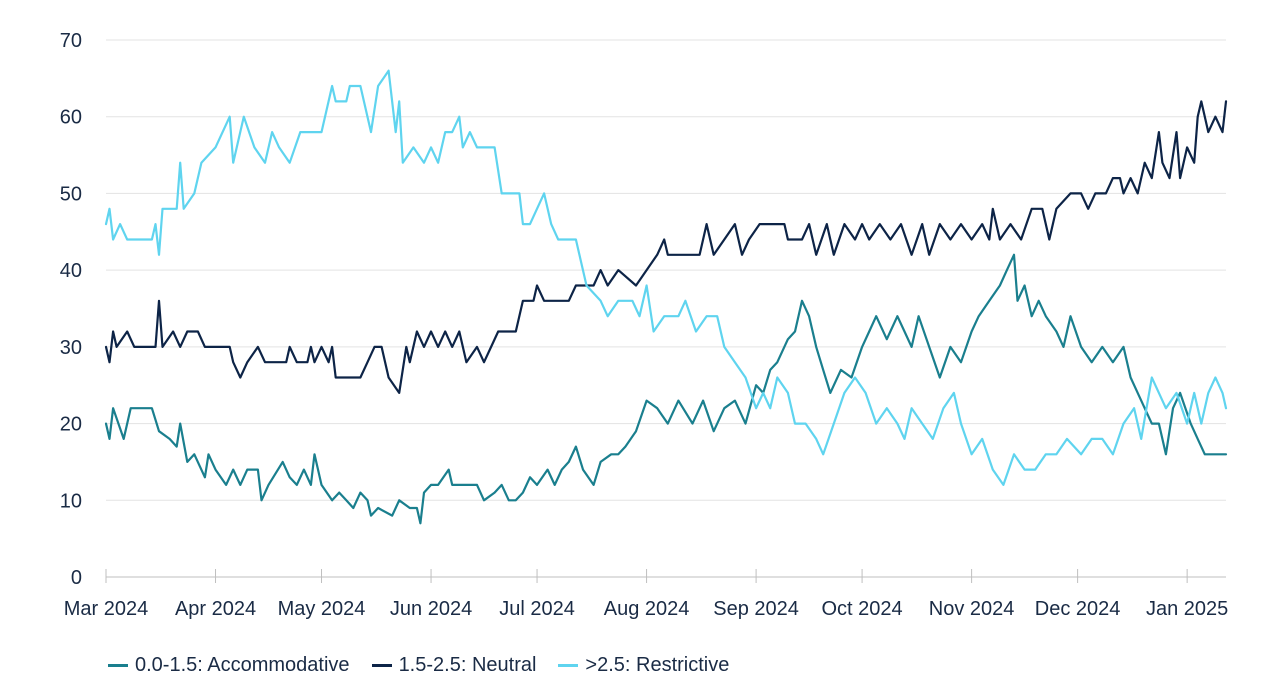 The image size is (1280, 699). Describe the element at coordinates (972, 609) in the screenshot. I see `x-tick-label: Nov 2024` at that location.